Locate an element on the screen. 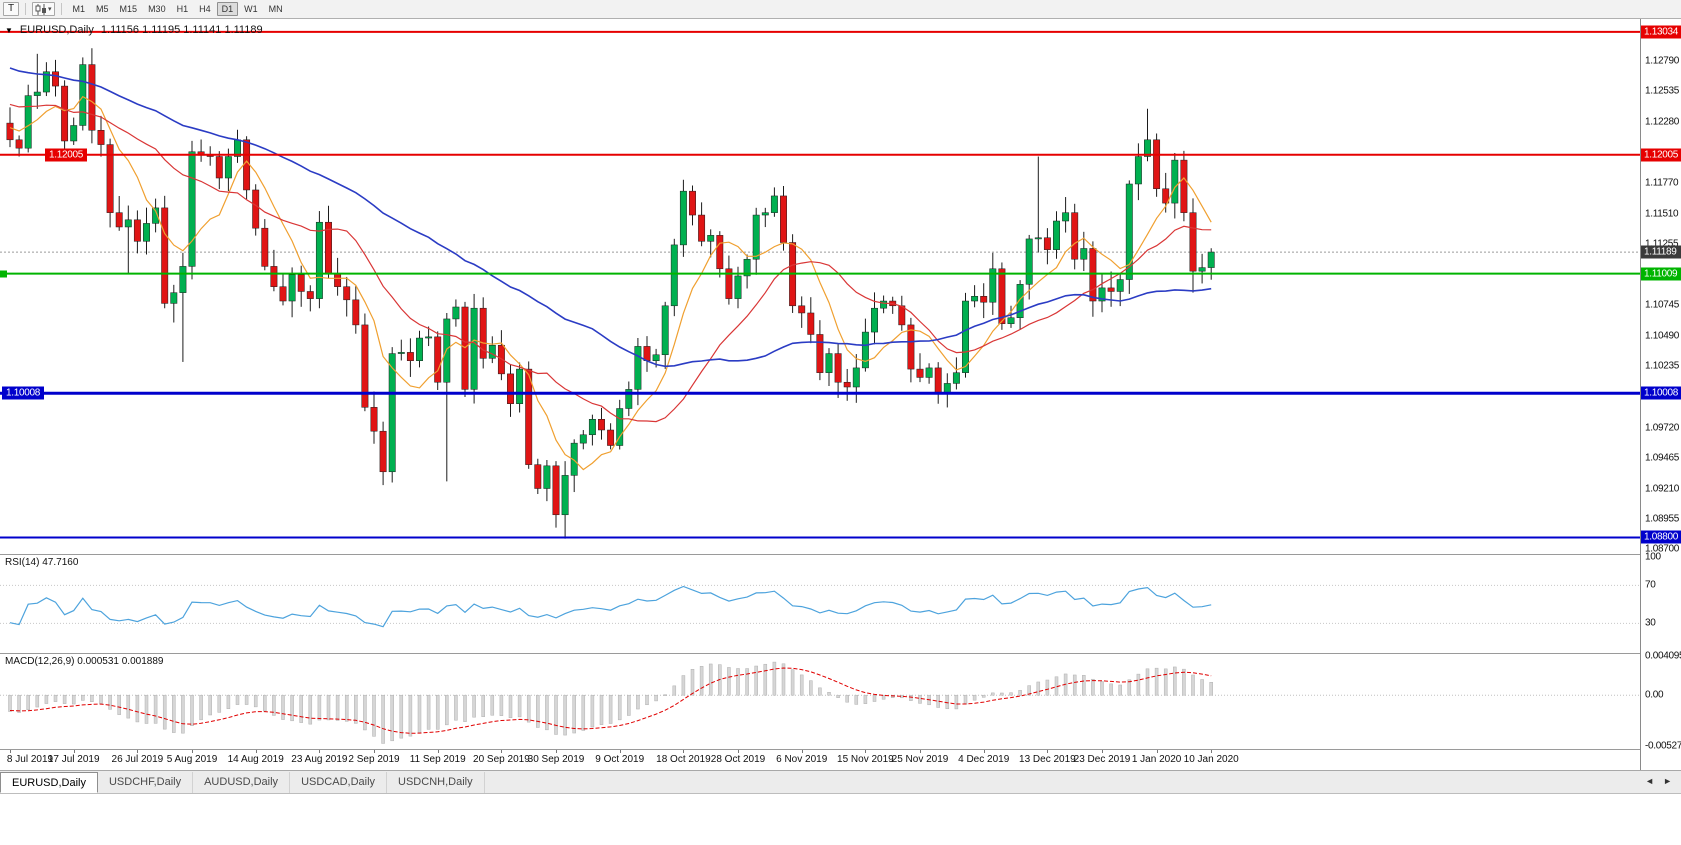 The image size is (1681, 845). timeframe-toolbar: T ▾ M1 M5 M15 M30 H1 H4 D1 W1 MN is located at coordinates (840, 9).